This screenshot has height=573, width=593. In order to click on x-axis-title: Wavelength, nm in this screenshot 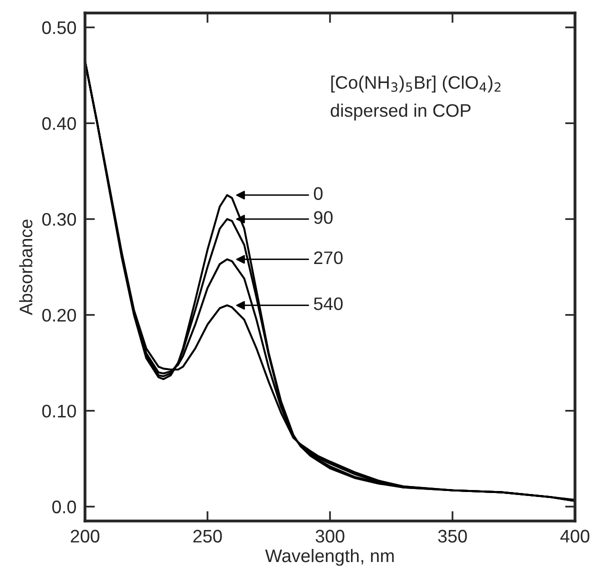, I will do `click(329, 557)`.